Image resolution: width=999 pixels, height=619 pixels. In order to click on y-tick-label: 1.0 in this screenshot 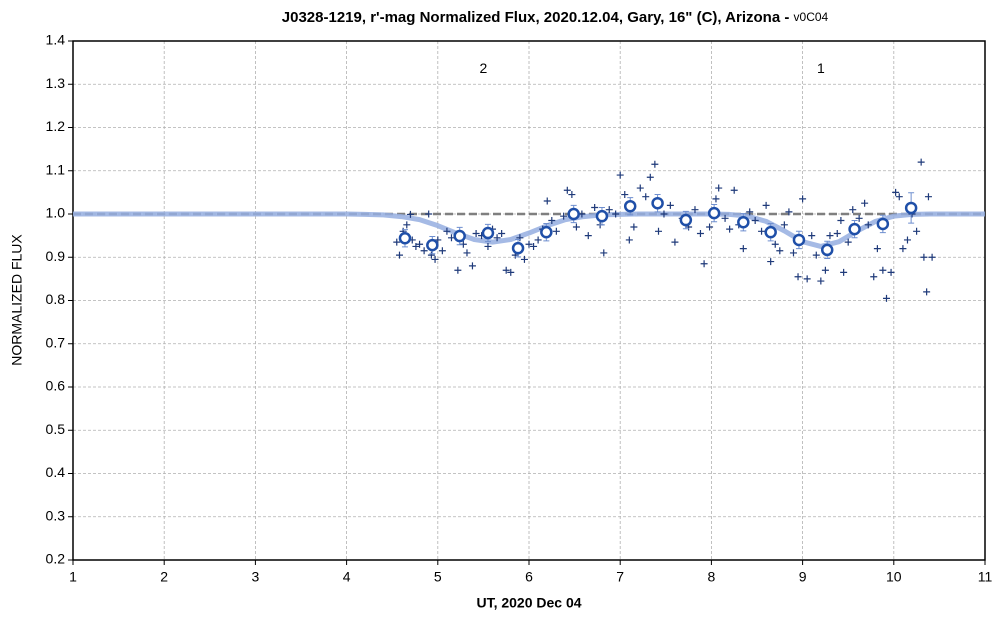, I will do `click(56, 213)`.